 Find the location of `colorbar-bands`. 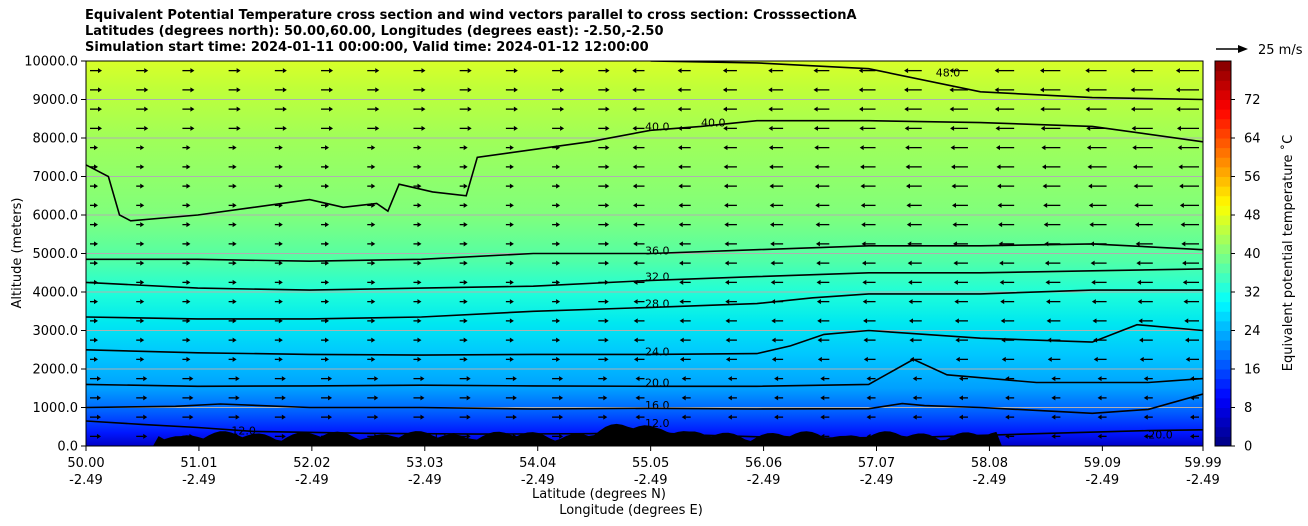

colorbar-bands is located at coordinates (1223, 254).